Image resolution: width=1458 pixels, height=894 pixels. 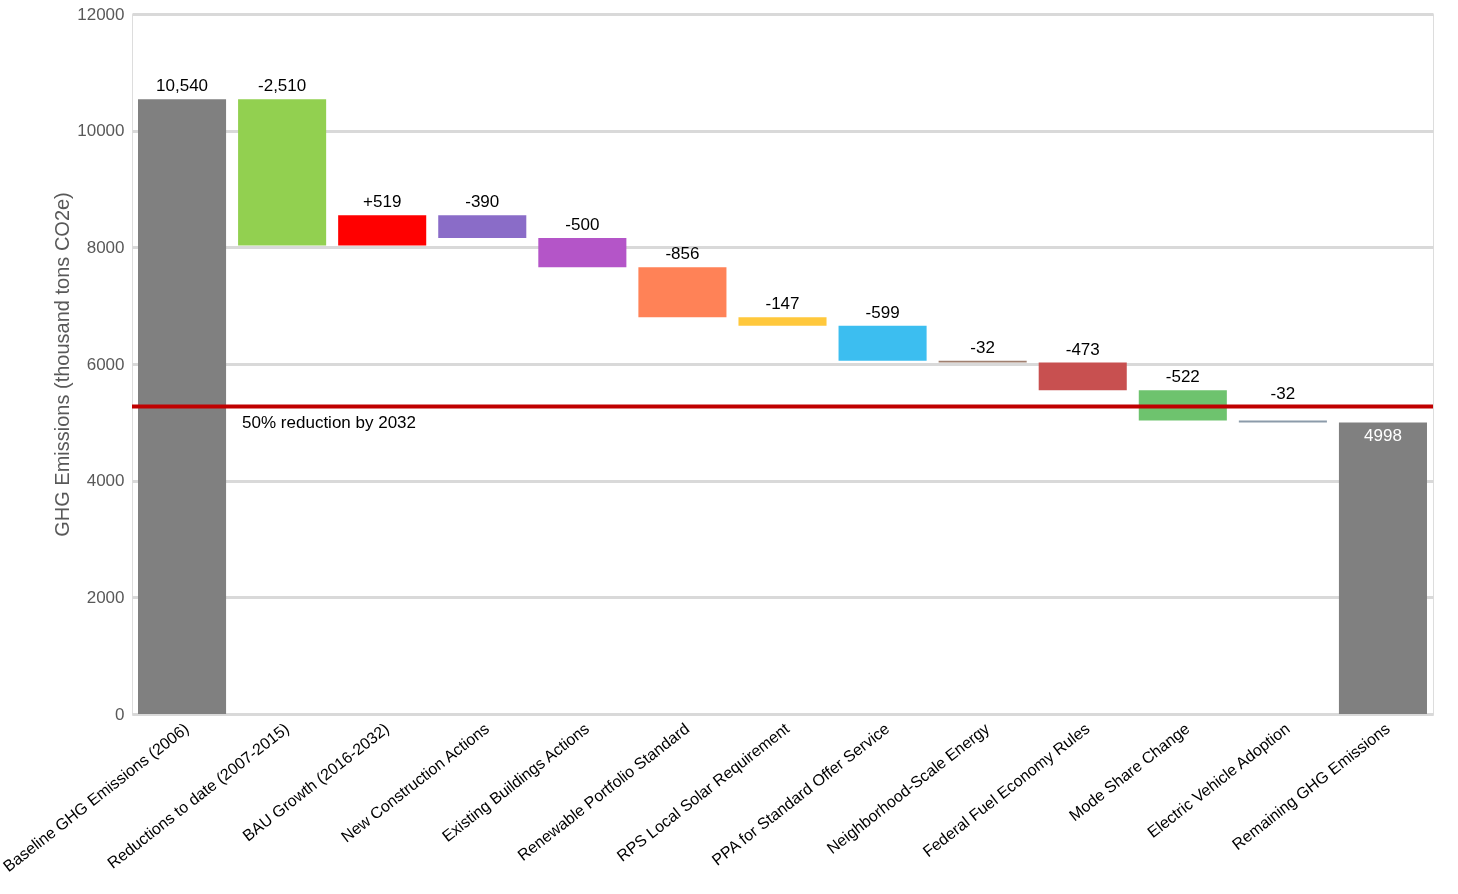 I want to click on y-tick-label: 4000, so click(x=105, y=481).